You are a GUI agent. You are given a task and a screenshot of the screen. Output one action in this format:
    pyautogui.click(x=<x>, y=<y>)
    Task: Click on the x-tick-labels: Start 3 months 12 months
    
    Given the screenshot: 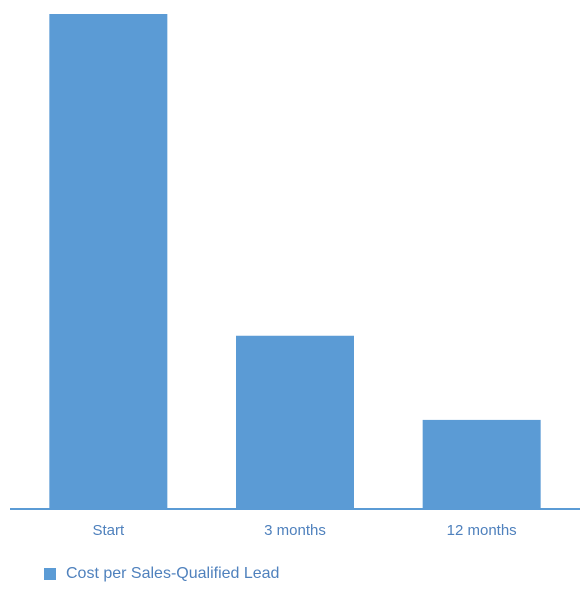 What is the action you would take?
    pyautogui.click(x=304, y=530)
    